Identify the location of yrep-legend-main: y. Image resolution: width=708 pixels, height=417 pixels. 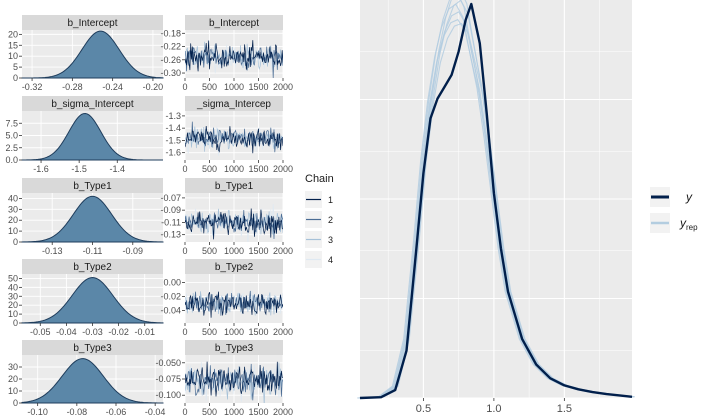
(683, 223).